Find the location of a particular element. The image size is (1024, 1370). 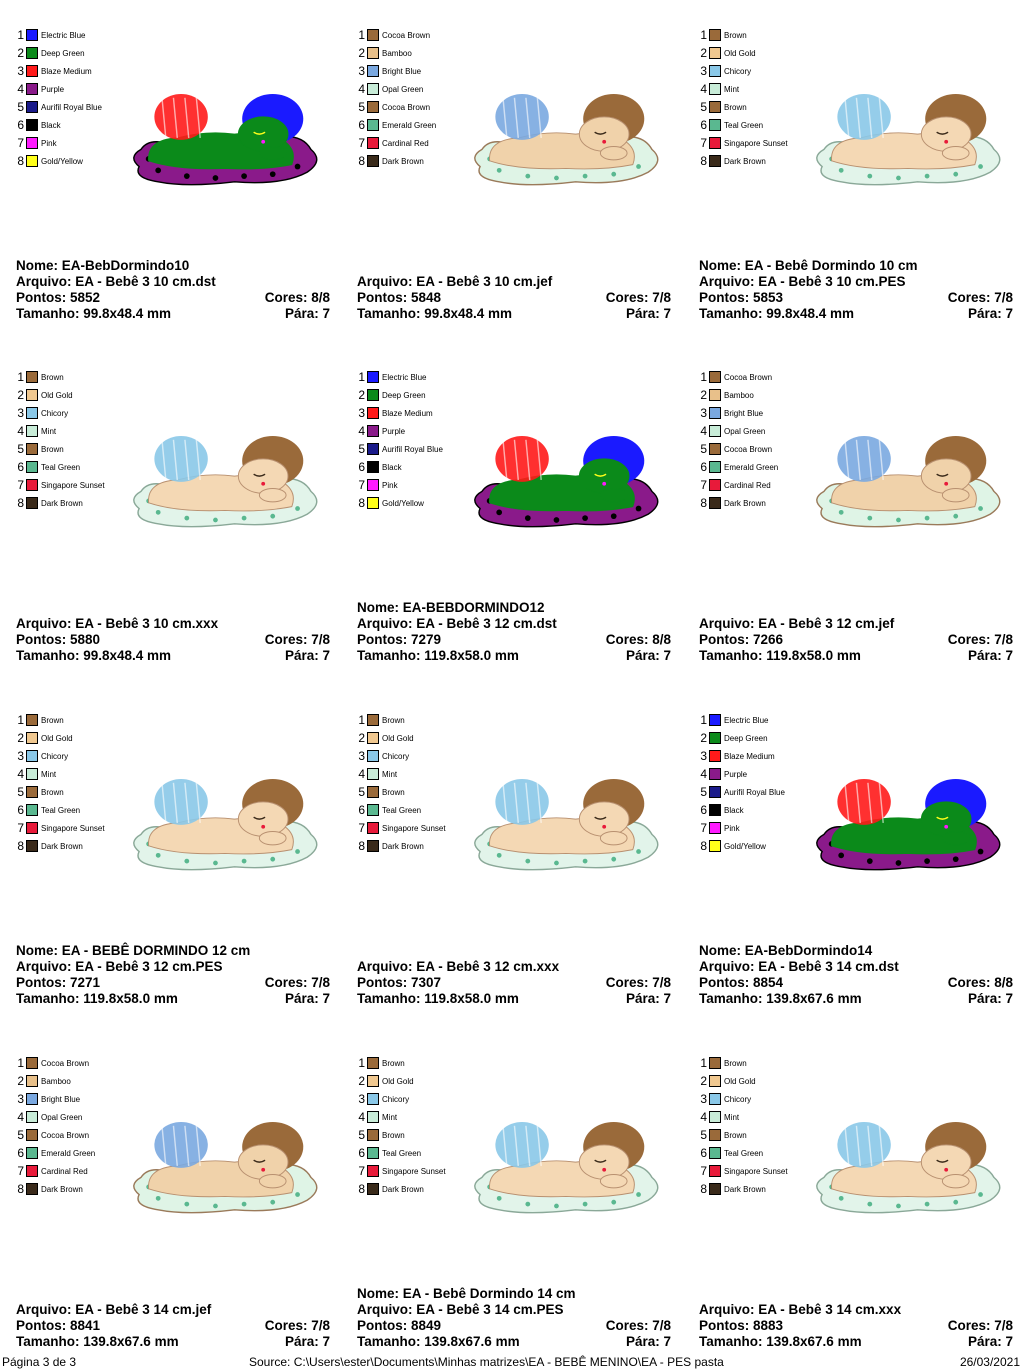

color-number: 1 is located at coordinates (703, 35).